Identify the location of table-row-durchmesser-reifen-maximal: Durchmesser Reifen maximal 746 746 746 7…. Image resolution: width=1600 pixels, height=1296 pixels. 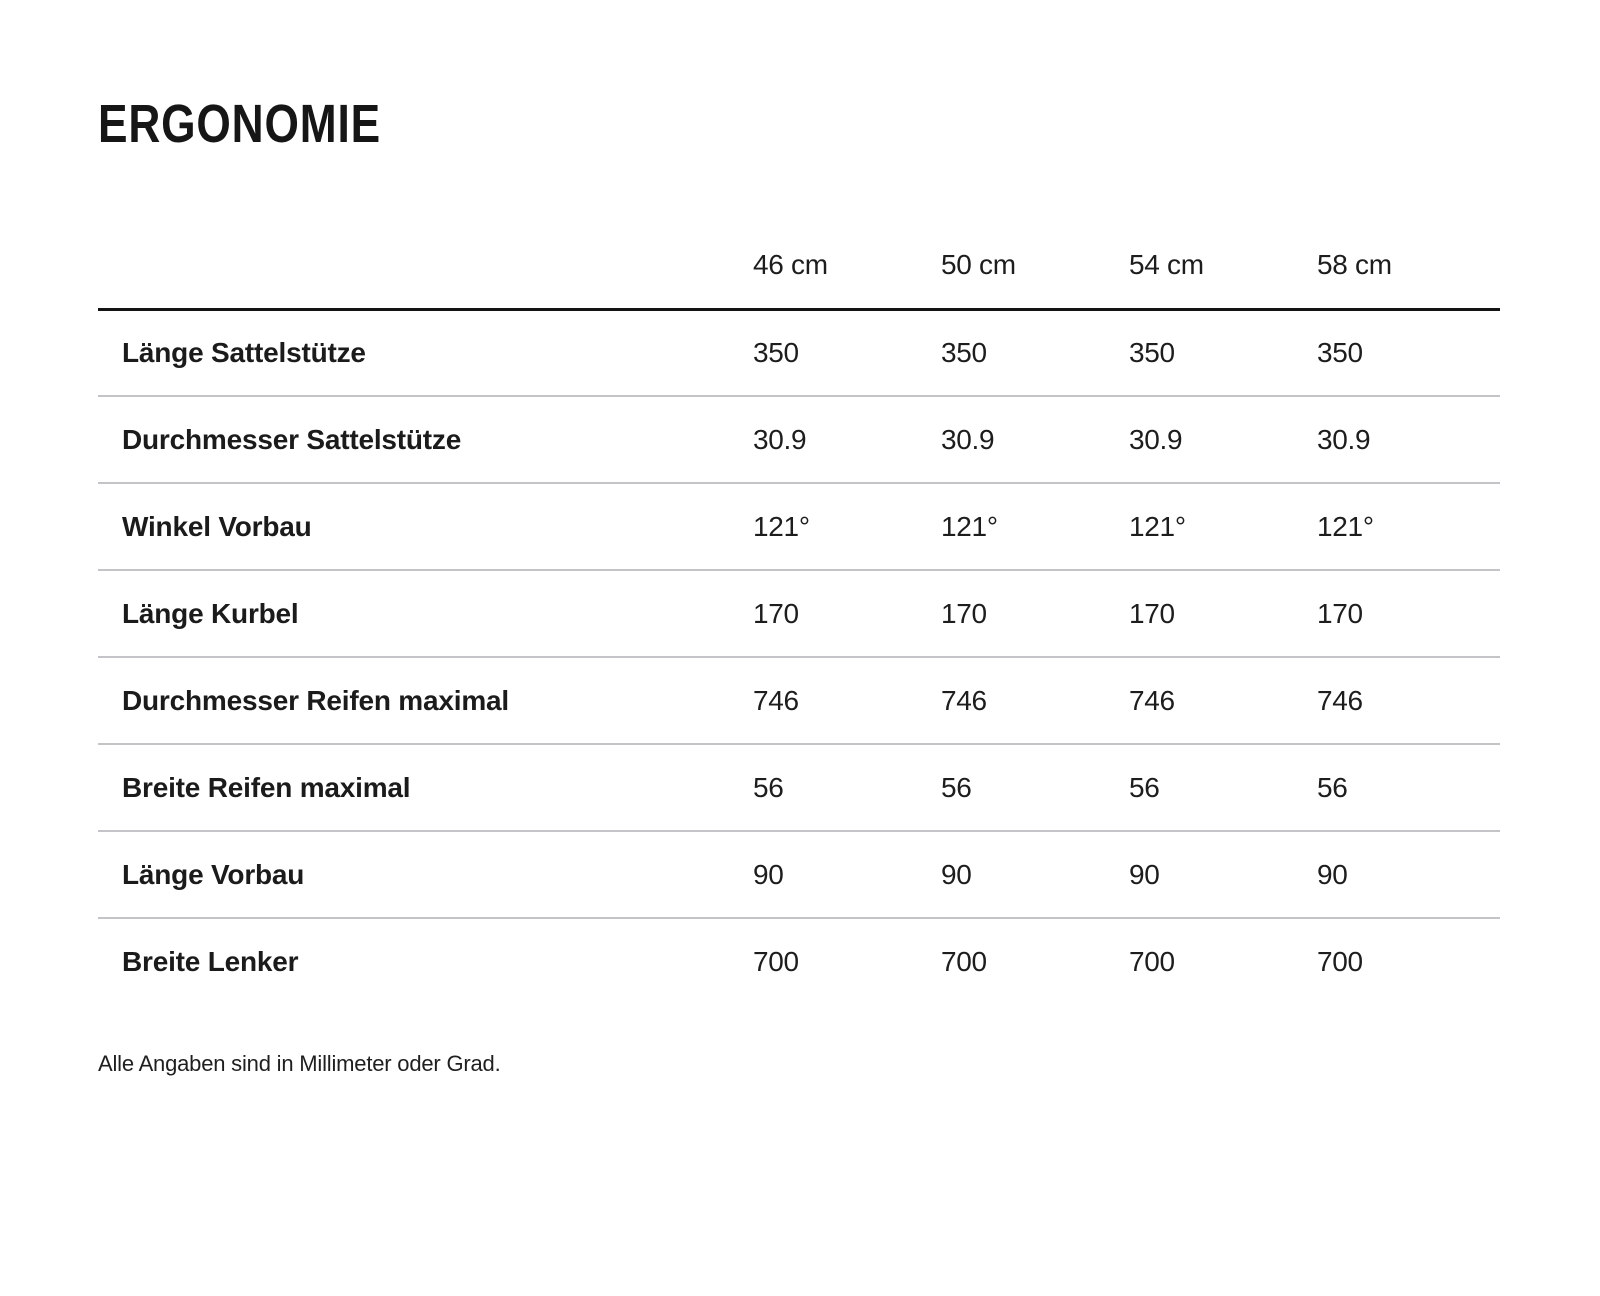
(799, 701).